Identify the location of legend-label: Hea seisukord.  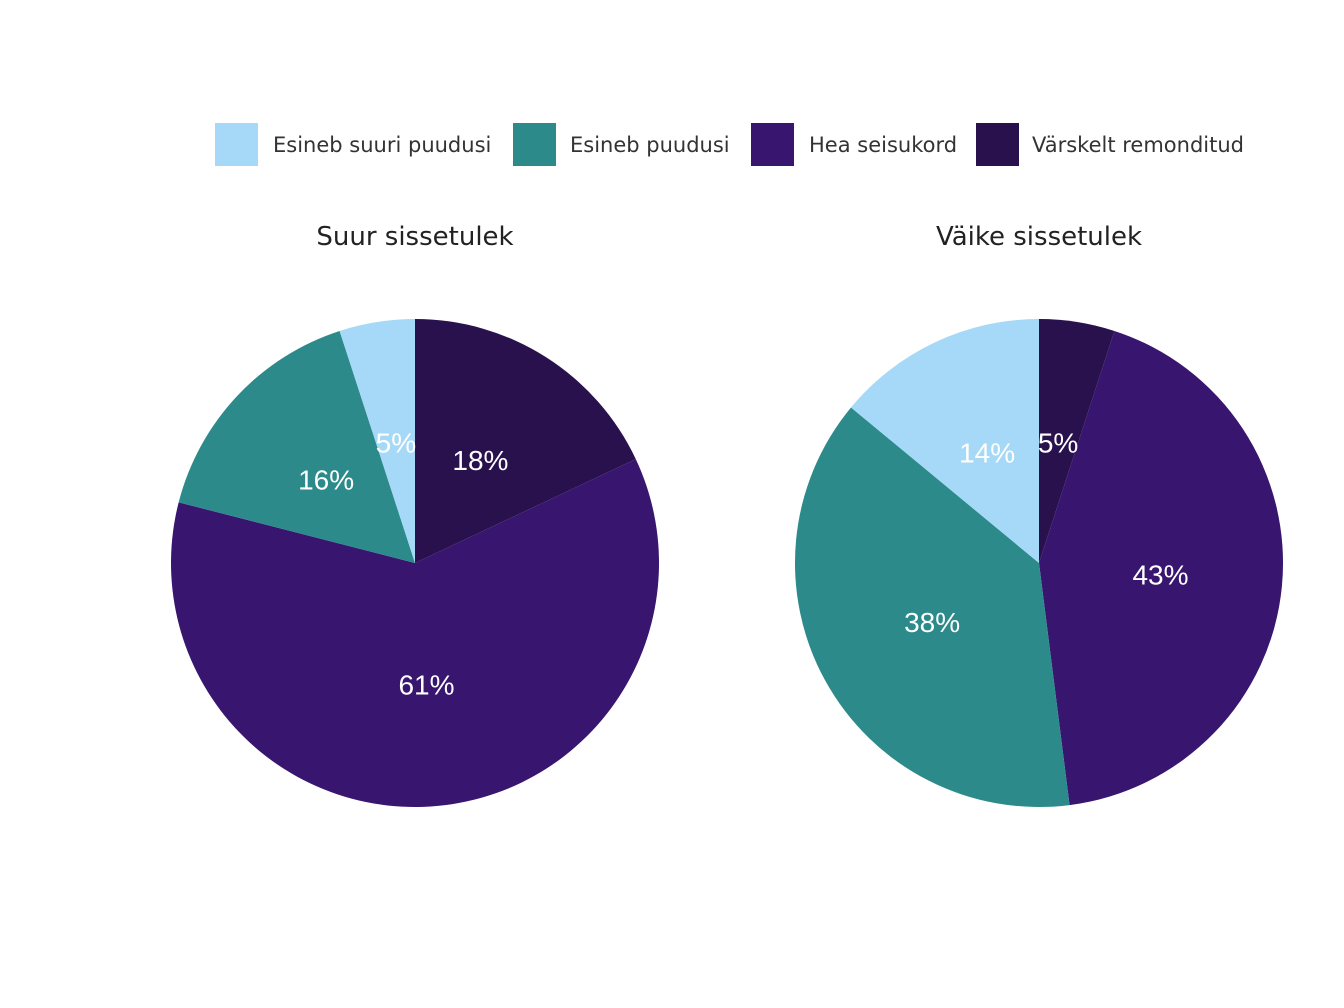
(883, 145).